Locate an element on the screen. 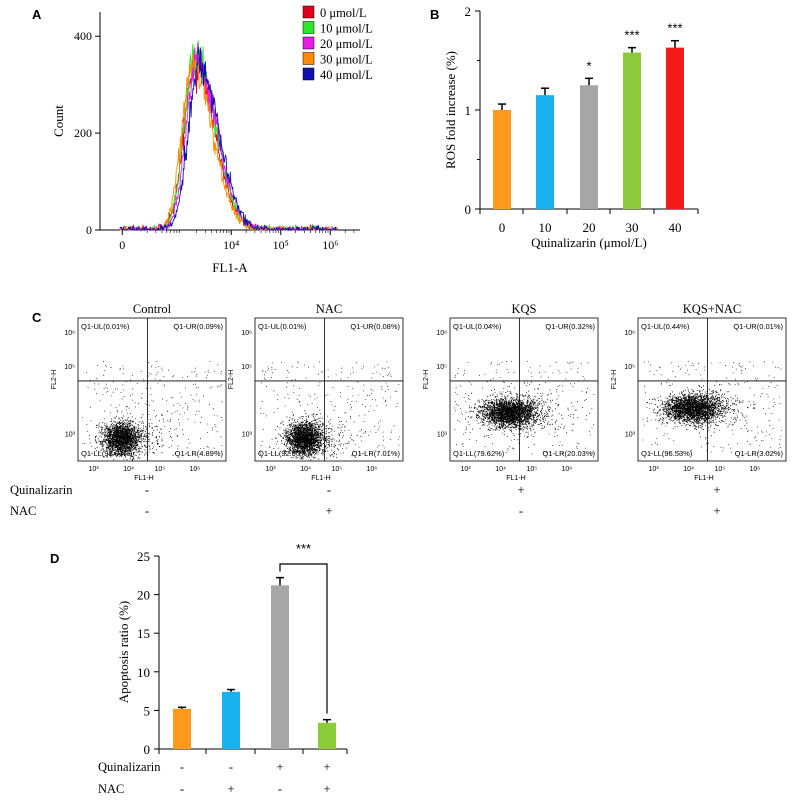 Image resolution: width=797 pixels, height=807 pixels. y-tick-label: 5 is located at coordinates (147, 710).